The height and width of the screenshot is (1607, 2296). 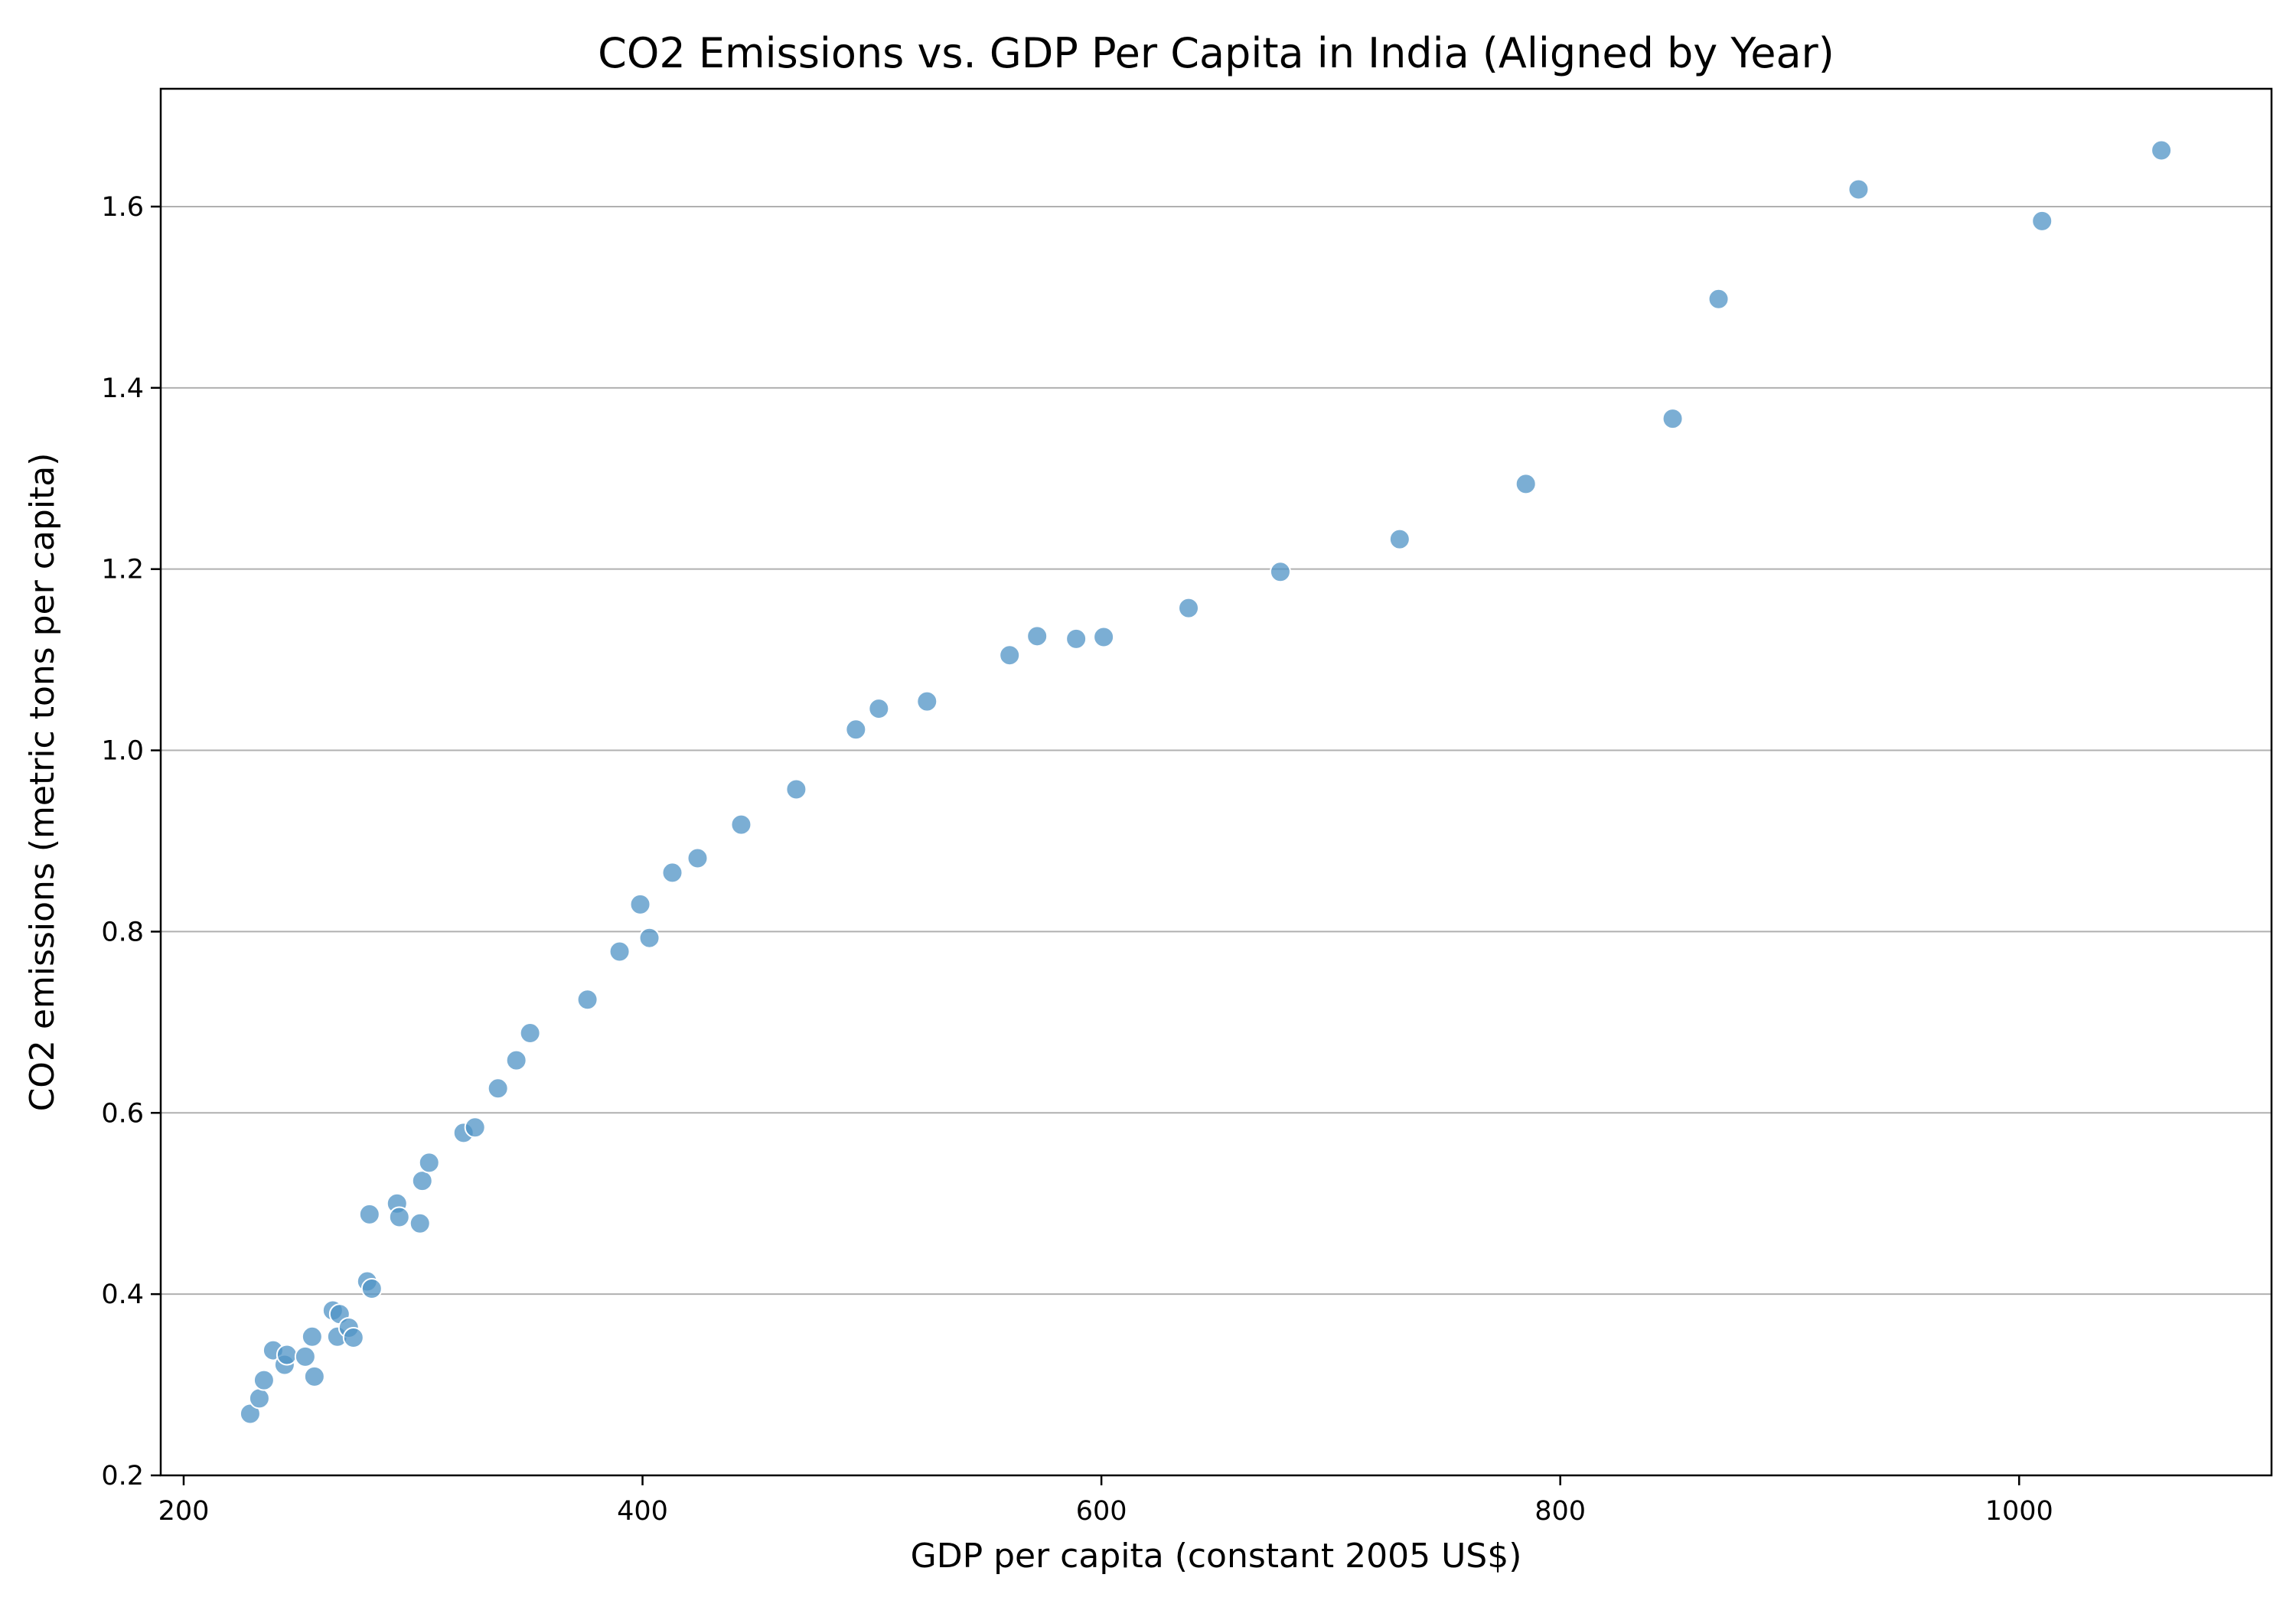 What do you see at coordinates (1216, 1556) in the screenshot?
I see `x-axis-label: GDP per capita (constant 2005 US$)` at bounding box center [1216, 1556].